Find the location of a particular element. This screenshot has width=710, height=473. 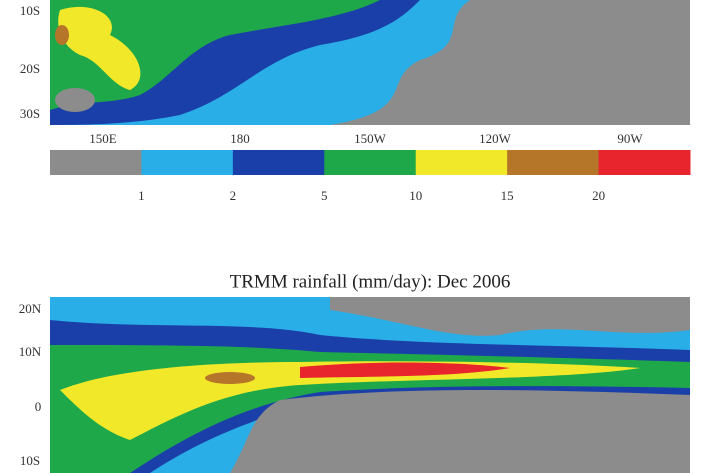

colorbar-label: 5 is located at coordinates (324, 195).